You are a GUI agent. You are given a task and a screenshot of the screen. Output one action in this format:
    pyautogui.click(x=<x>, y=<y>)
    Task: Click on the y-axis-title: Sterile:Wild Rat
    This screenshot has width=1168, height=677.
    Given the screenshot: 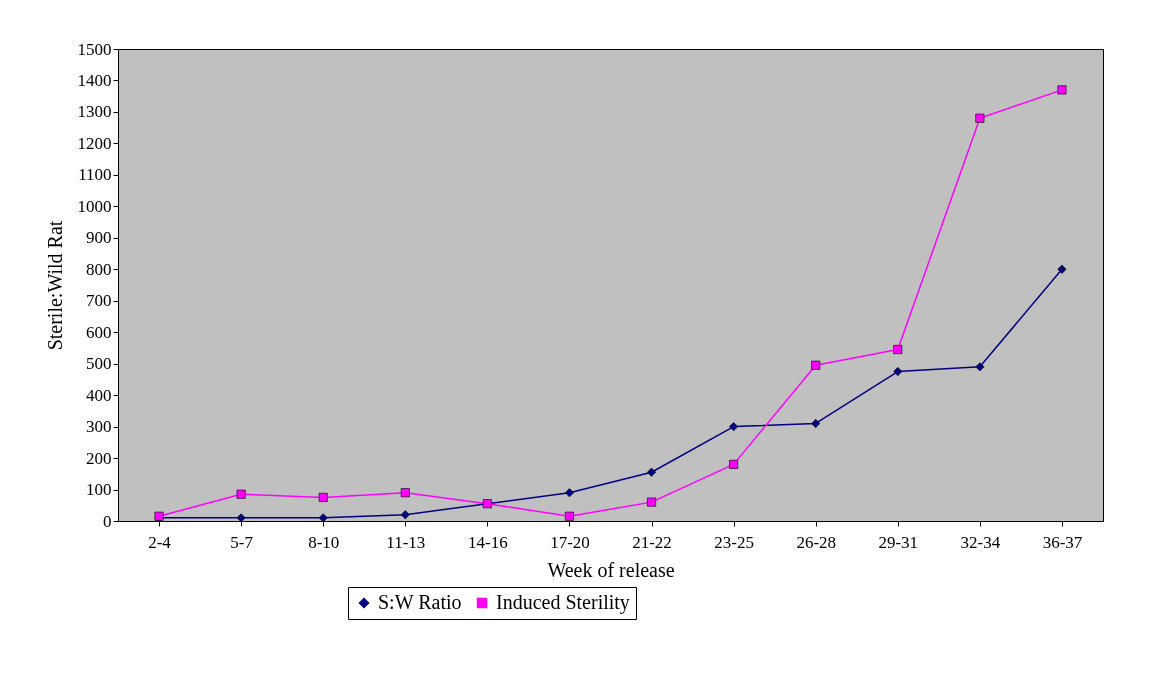 What is the action you would take?
    pyautogui.click(x=54, y=285)
    